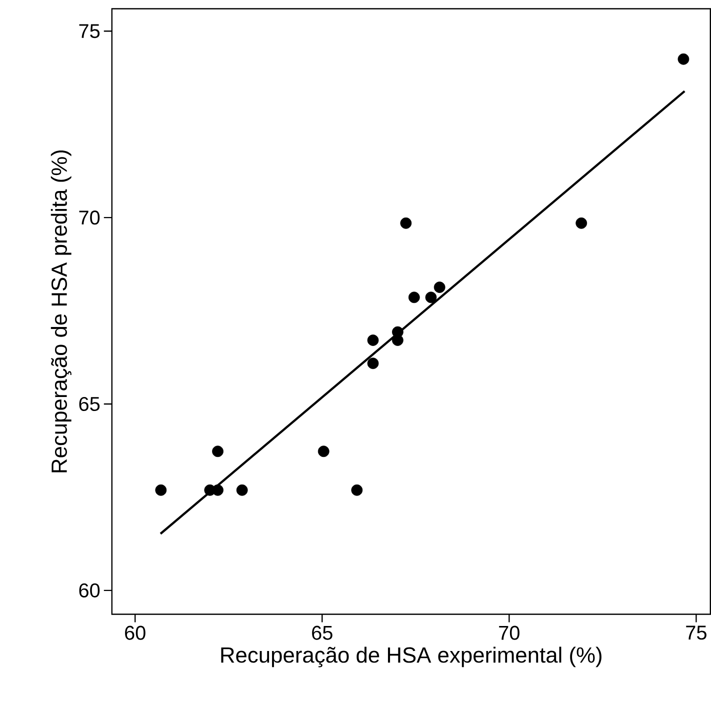 The height and width of the screenshot is (704, 711). I want to click on y-axis-title: Recuperação de HSA predita (%), so click(61, 311).